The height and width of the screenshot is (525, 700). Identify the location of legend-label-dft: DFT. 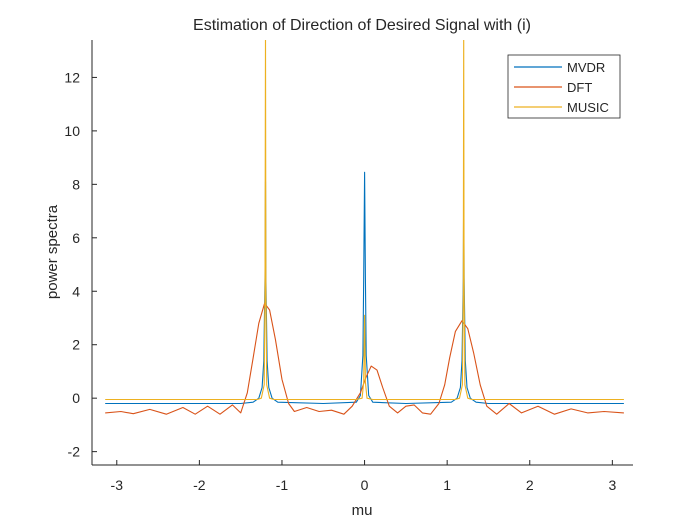
(579, 87).